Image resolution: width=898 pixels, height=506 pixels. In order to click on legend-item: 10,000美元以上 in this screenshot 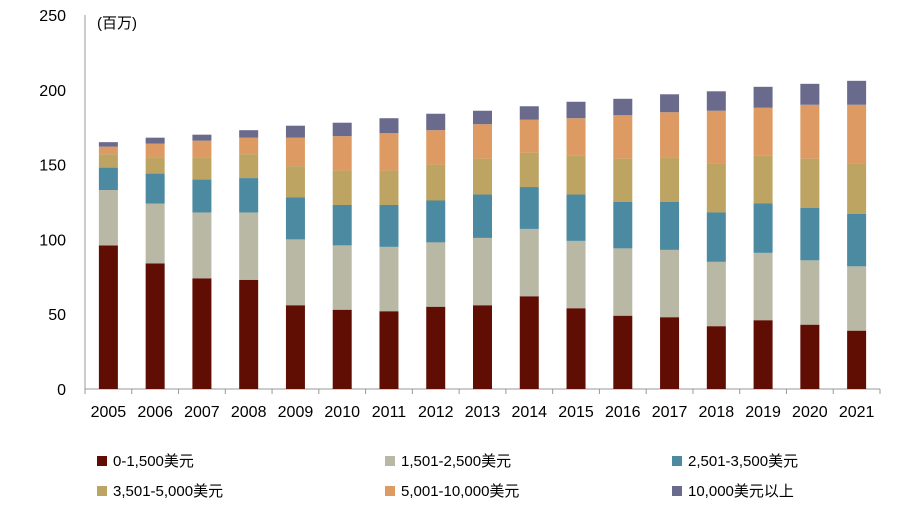, I will do `click(733, 490)`.